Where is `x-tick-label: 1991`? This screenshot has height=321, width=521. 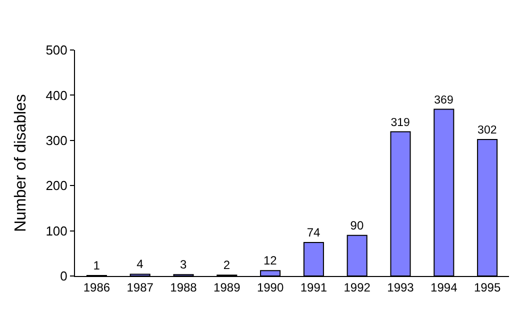
x-tick-label: 1991 is located at coordinates (314, 287).